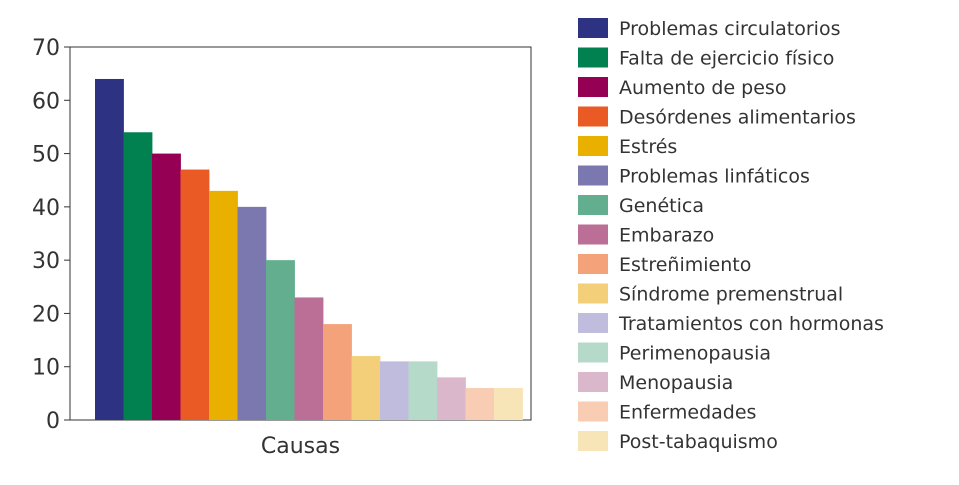  What do you see at coordinates (46, 261) in the screenshot?
I see `y-tick-label: 30` at bounding box center [46, 261].